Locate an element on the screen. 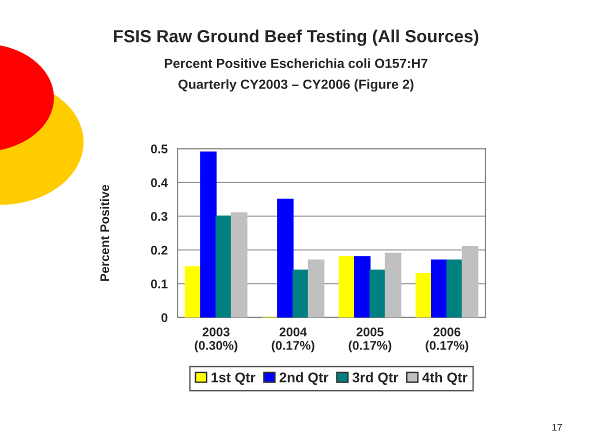  x-tick-label: 2003 (0.30%) is located at coordinates (216, 340).